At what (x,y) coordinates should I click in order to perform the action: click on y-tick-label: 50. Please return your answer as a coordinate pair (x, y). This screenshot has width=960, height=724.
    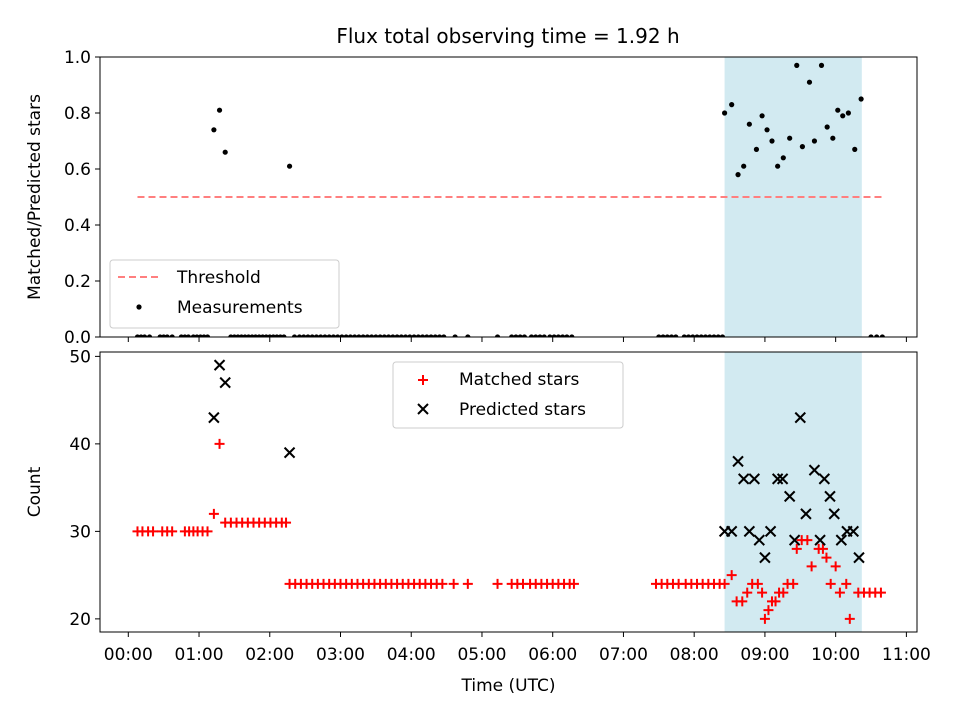
    Looking at the image, I should click on (80, 357).